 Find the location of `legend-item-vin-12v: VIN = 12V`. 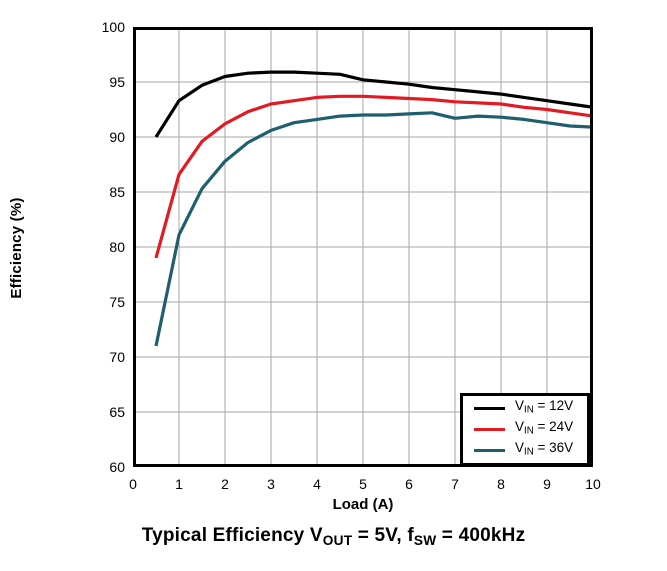

legend-item-vin-12v: VIN = 12V is located at coordinates (530, 408).